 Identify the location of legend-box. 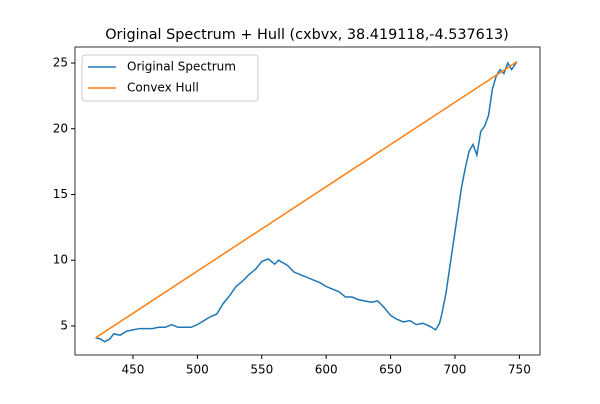
(170, 78).